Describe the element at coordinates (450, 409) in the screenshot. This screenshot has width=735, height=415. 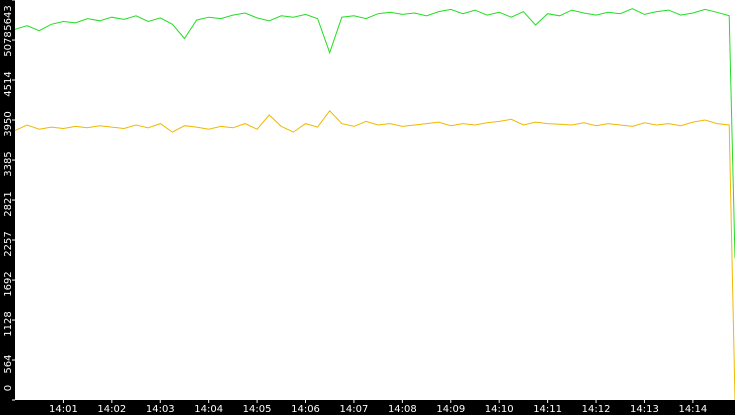
I see `x-tick-label: 14:09` at that location.